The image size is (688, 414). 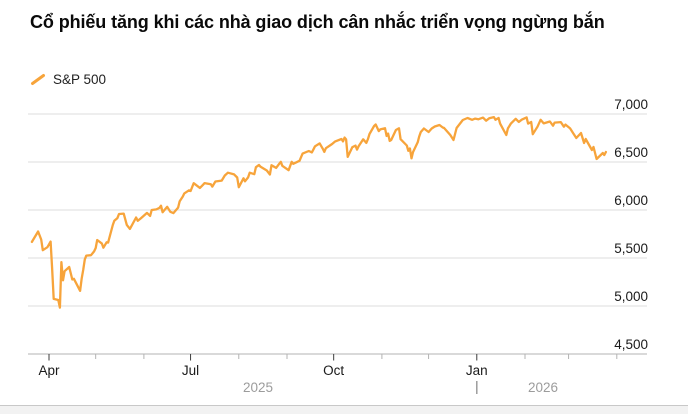 I want to click on month-label: Apr, so click(x=49, y=370).